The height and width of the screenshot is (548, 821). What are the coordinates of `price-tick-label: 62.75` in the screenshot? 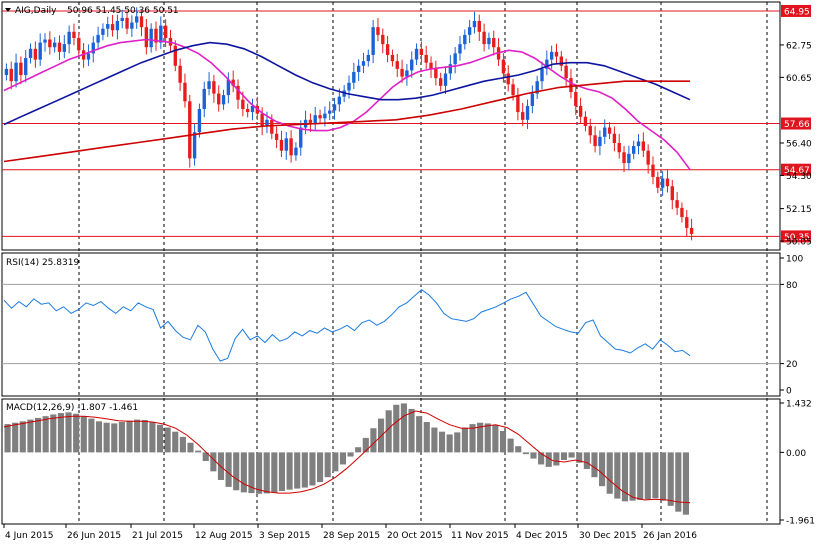 It's located at (799, 46).